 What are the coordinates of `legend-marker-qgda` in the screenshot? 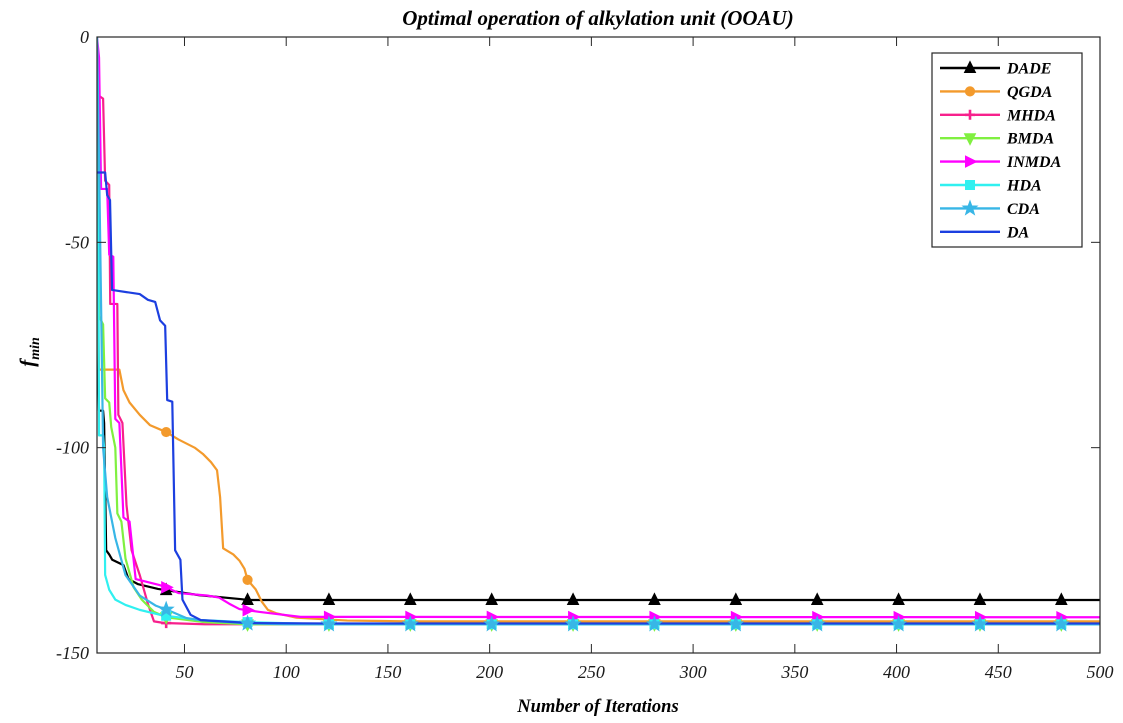 It's located at (970, 91).